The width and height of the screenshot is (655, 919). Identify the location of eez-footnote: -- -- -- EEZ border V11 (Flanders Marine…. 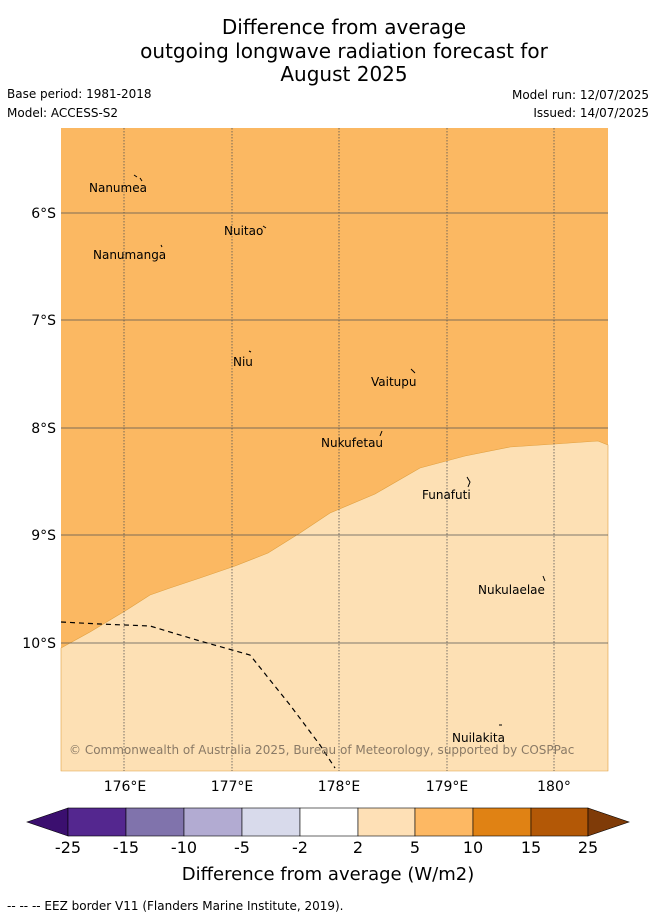
(175, 906).